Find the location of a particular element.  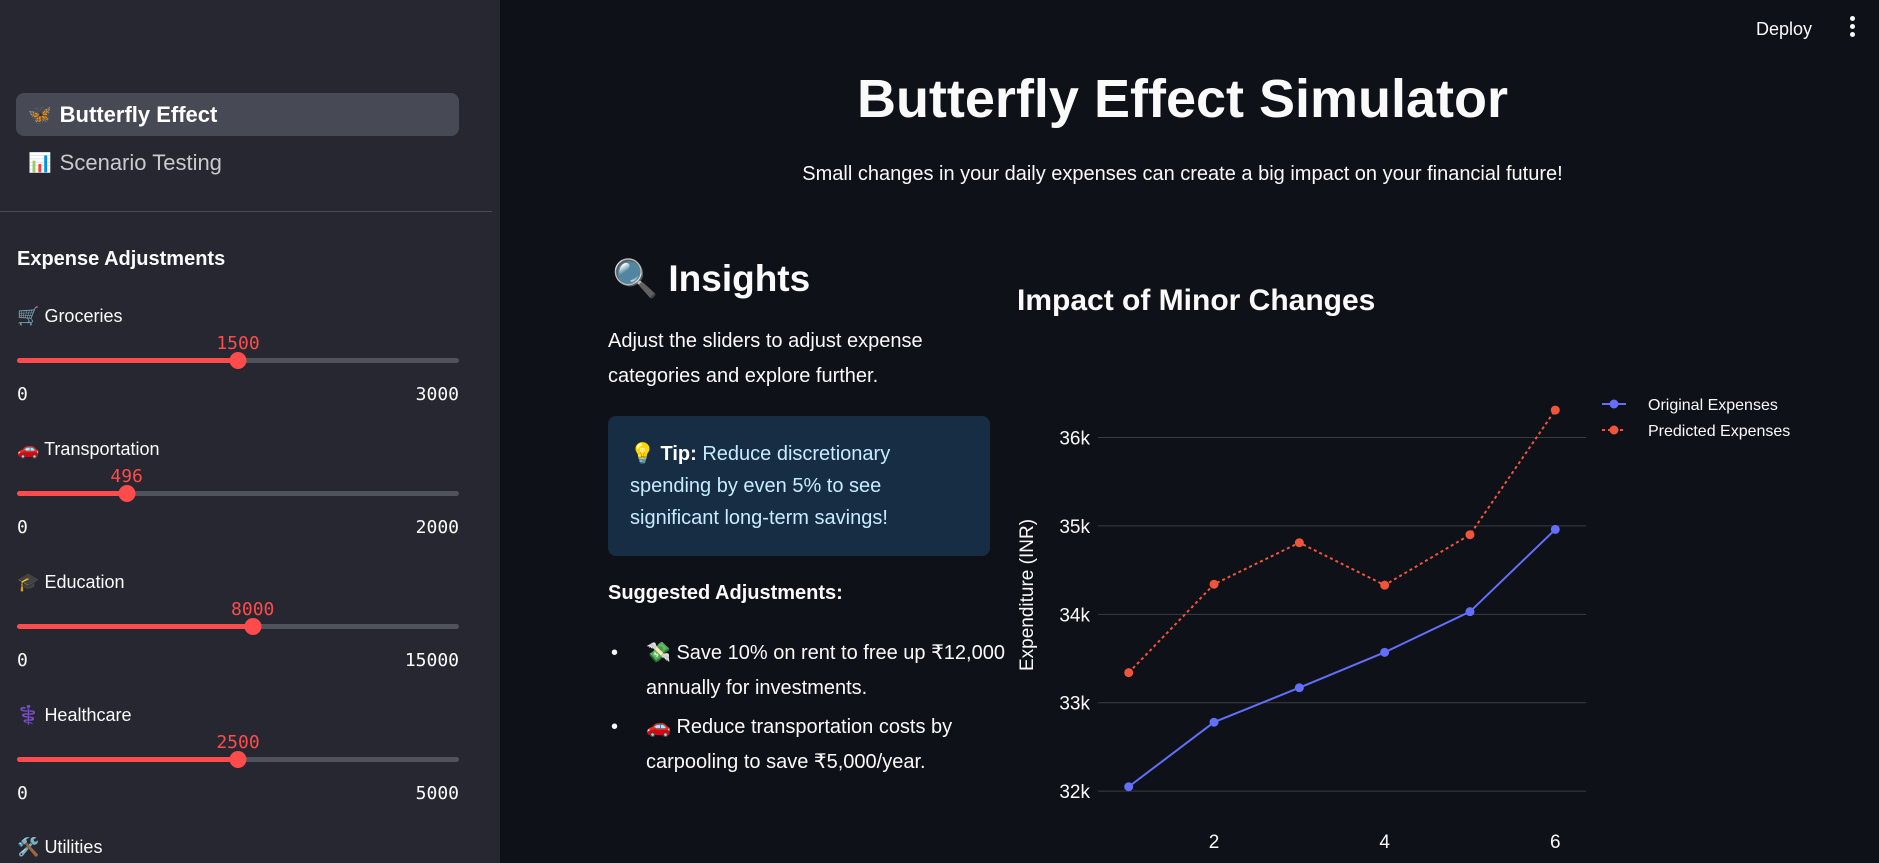

tools-icon: 🛠️ is located at coordinates (28, 847).